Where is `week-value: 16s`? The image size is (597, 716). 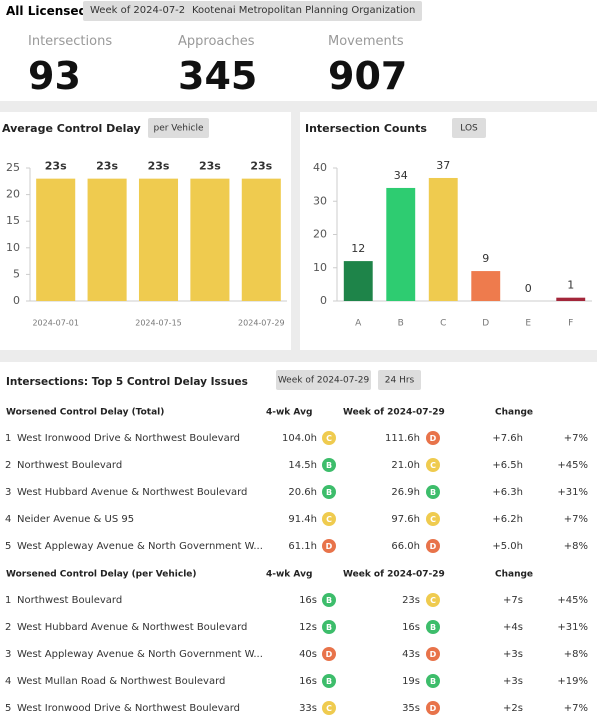
week-value: 16s is located at coordinates (411, 627).